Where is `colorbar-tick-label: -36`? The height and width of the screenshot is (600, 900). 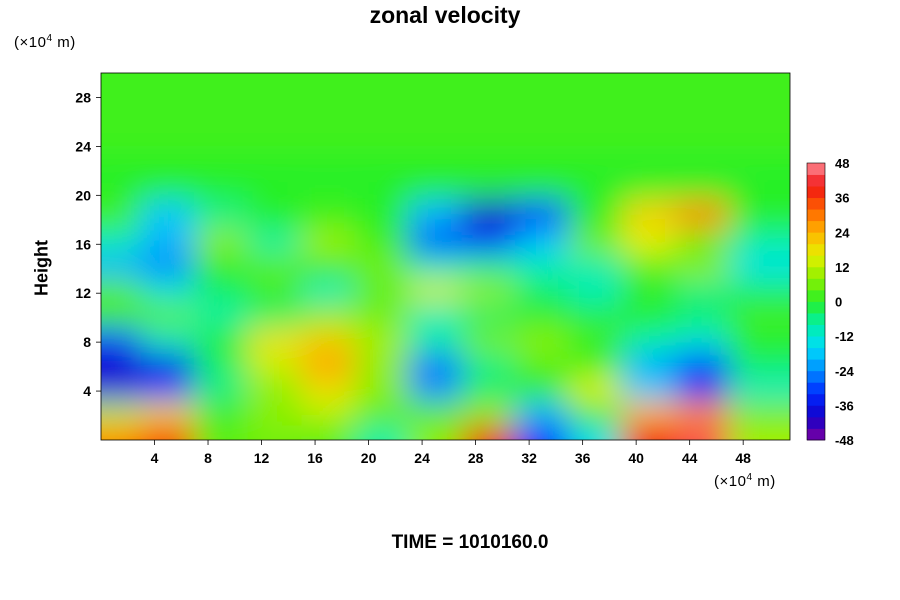 colorbar-tick-label: -36 is located at coordinates (844, 405).